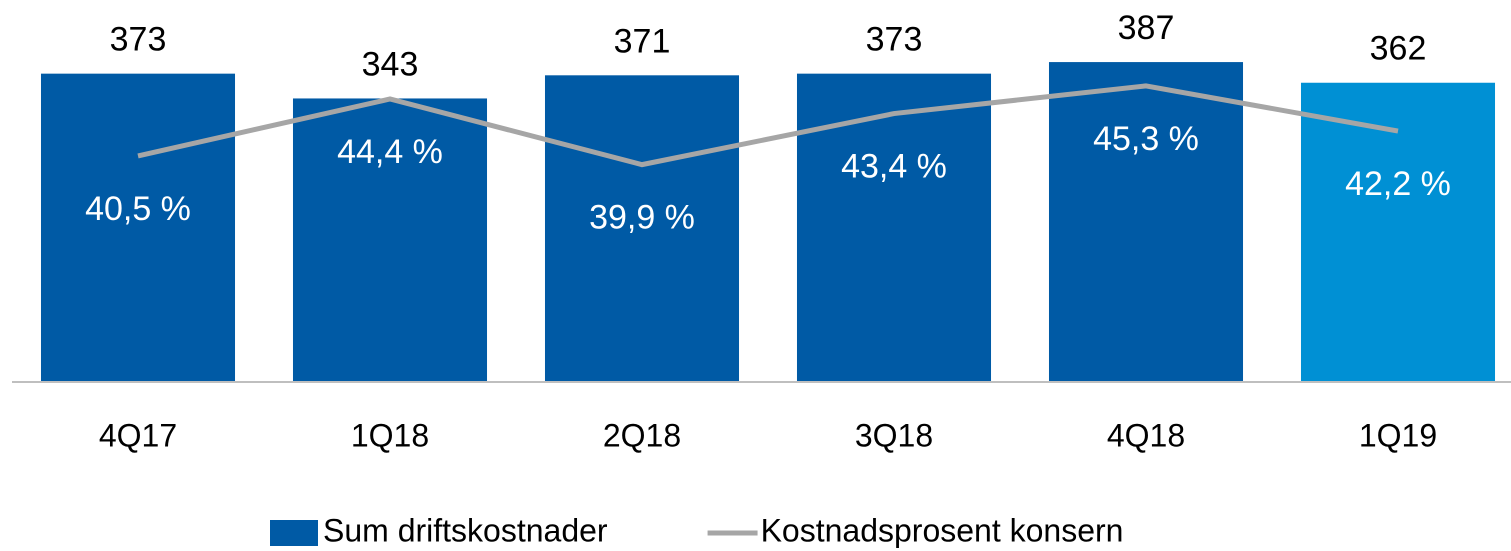 The image size is (1511, 551). What do you see at coordinates (894, 167) in the screenshot?
I see `line-value-label: 43,4 %` at bounding box center [894, 167].